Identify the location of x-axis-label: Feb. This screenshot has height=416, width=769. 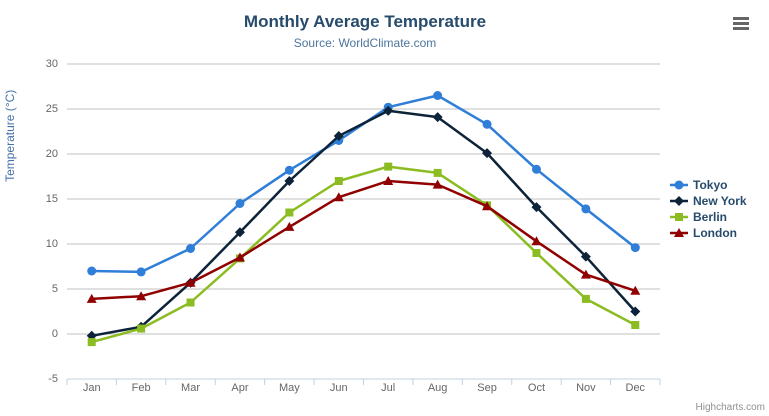
(141, 388).